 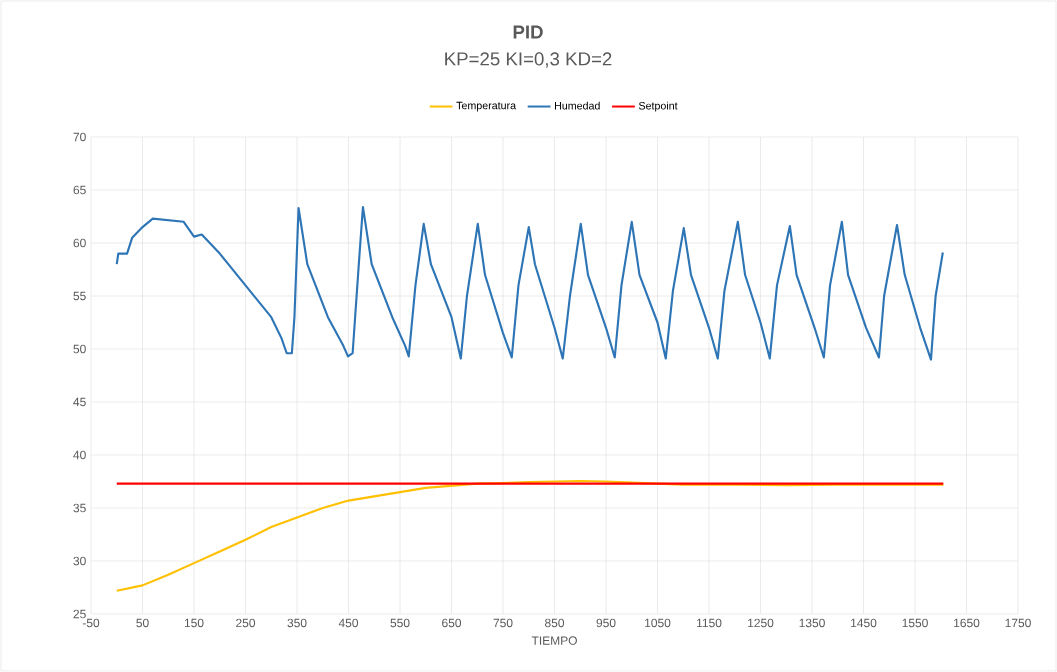 I want to click on y-tick-label: 50, so click(x=79, y=349).